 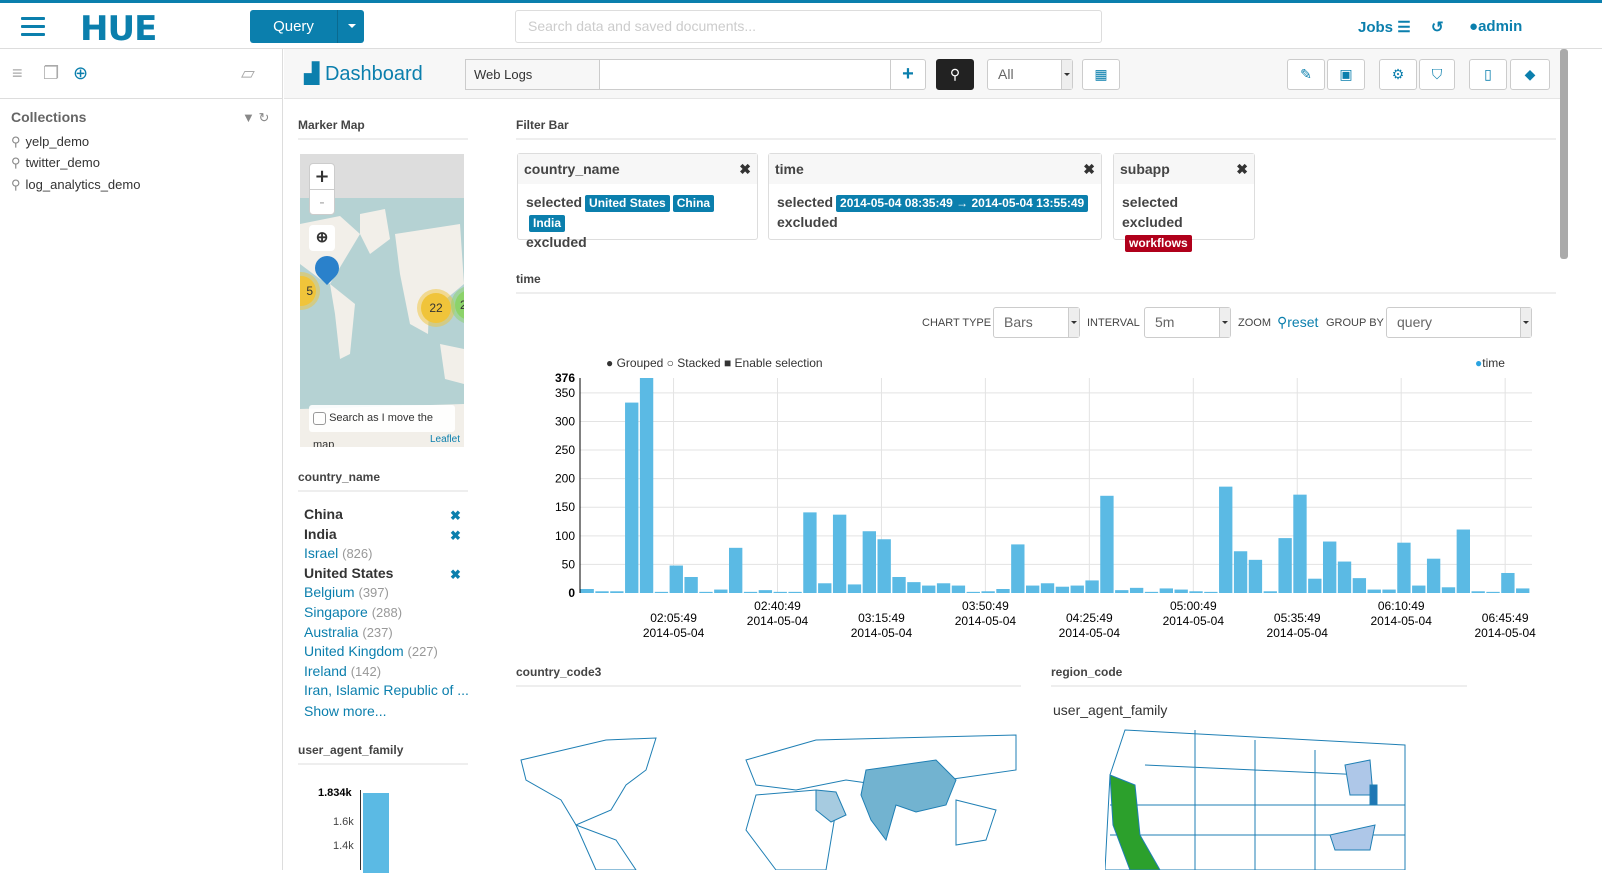 I want to click on zoom-reset-link: ⚲reset, so click(x=1297, y=322).